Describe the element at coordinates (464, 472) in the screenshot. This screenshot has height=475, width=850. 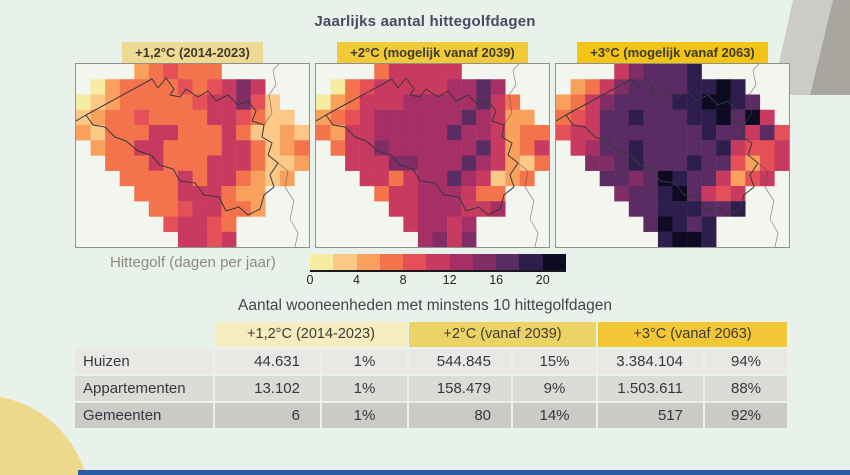
I see `footer-bar` at that location.